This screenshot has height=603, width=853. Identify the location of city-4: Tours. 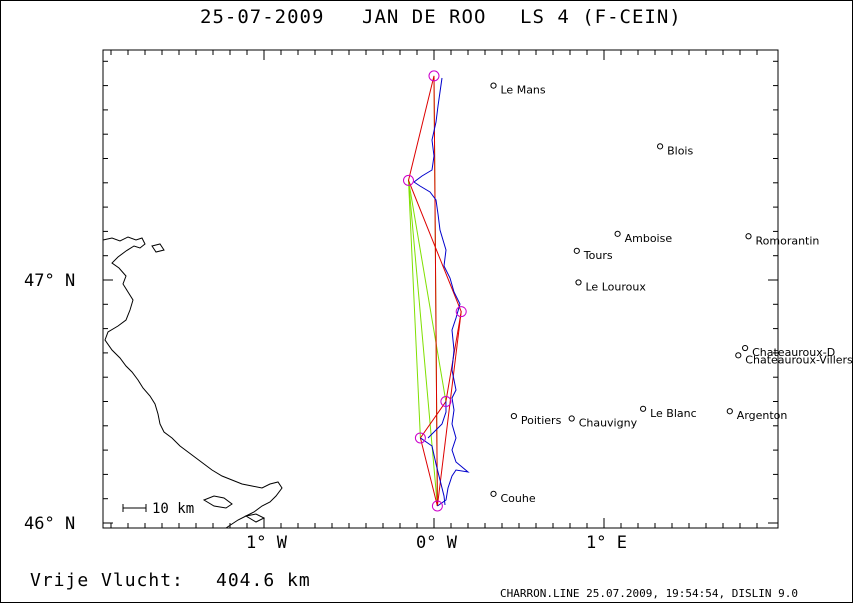
(593, 254).